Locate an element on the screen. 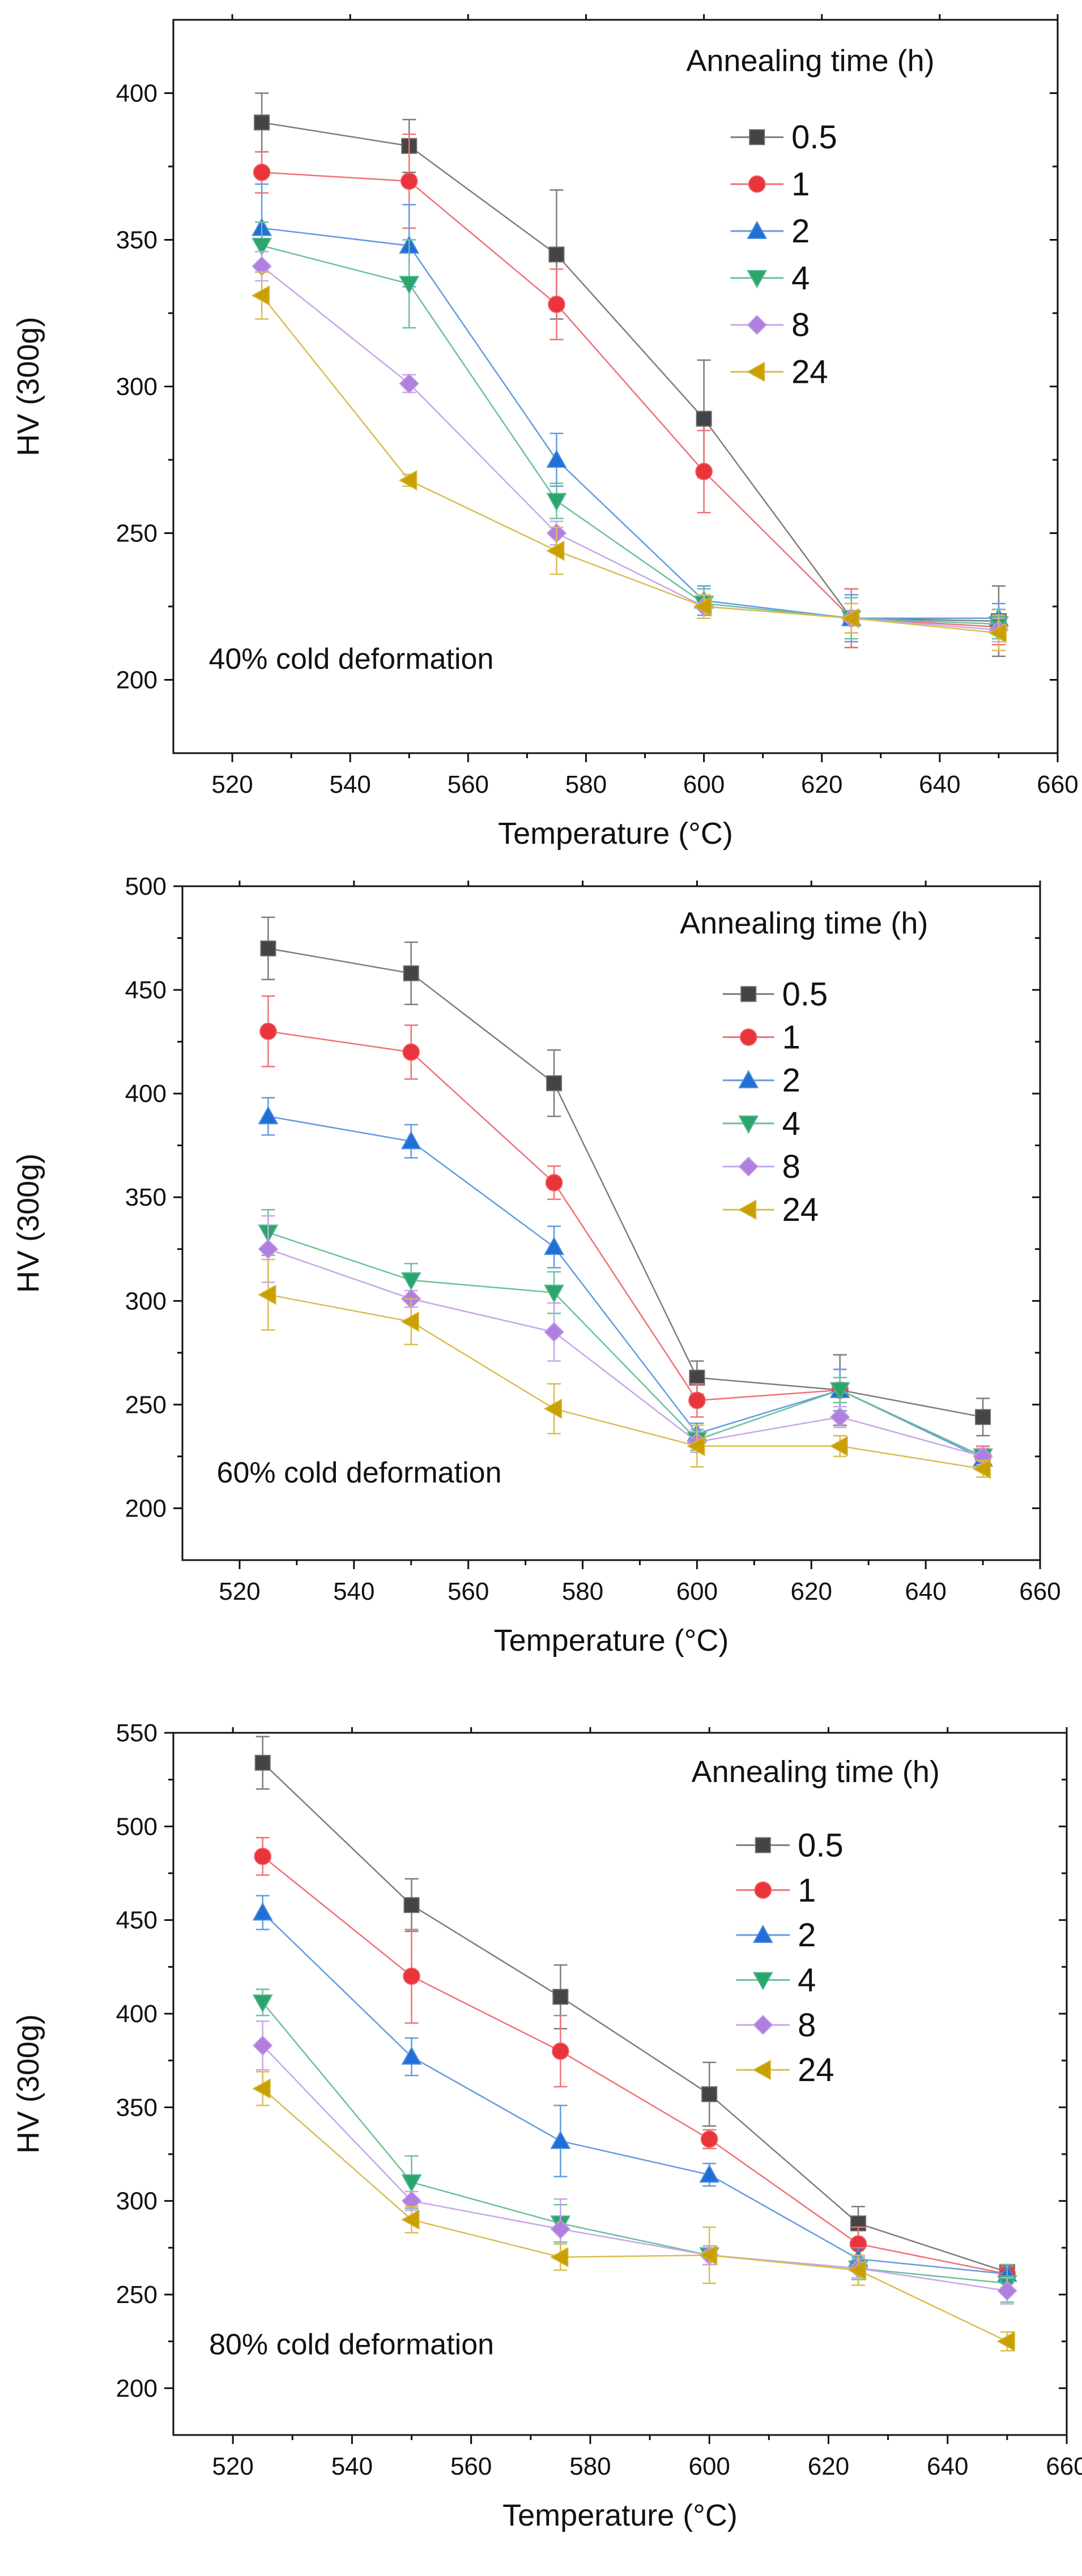  y-tick-label: 550 is located at coordinates (136, 1733).